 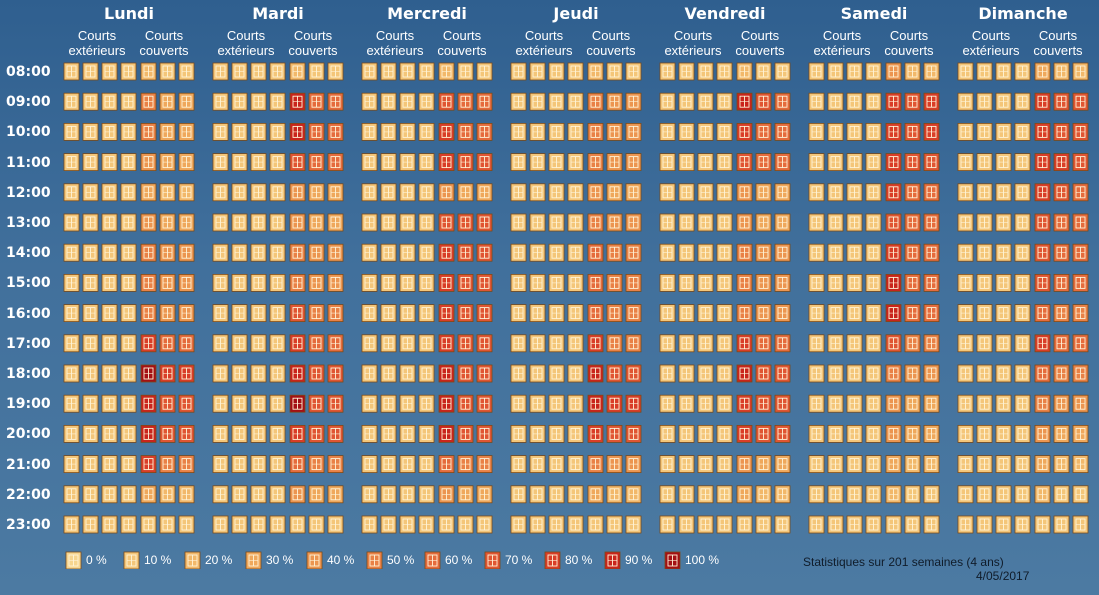 What do you see at coordinates (427, 13) in the screenshot?
I see `day-title: Mercredi` at bounding box center [427, 13].